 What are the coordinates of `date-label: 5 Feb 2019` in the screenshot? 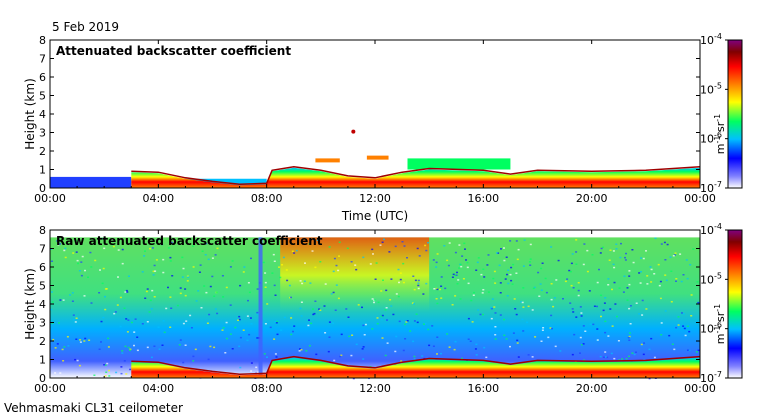 It's located at (86, 27).